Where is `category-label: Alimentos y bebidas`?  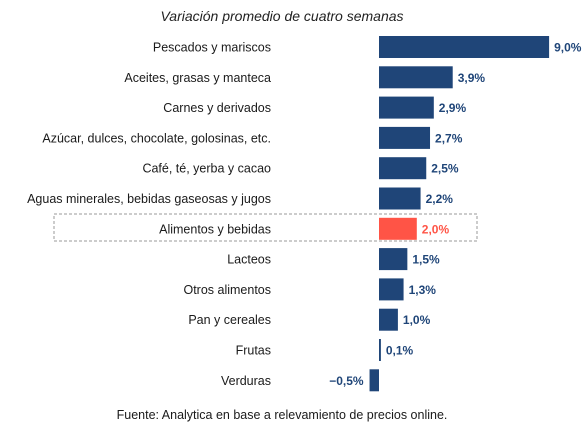 category-label: Alimentos y bebidas is located at coordinates (215, 229).